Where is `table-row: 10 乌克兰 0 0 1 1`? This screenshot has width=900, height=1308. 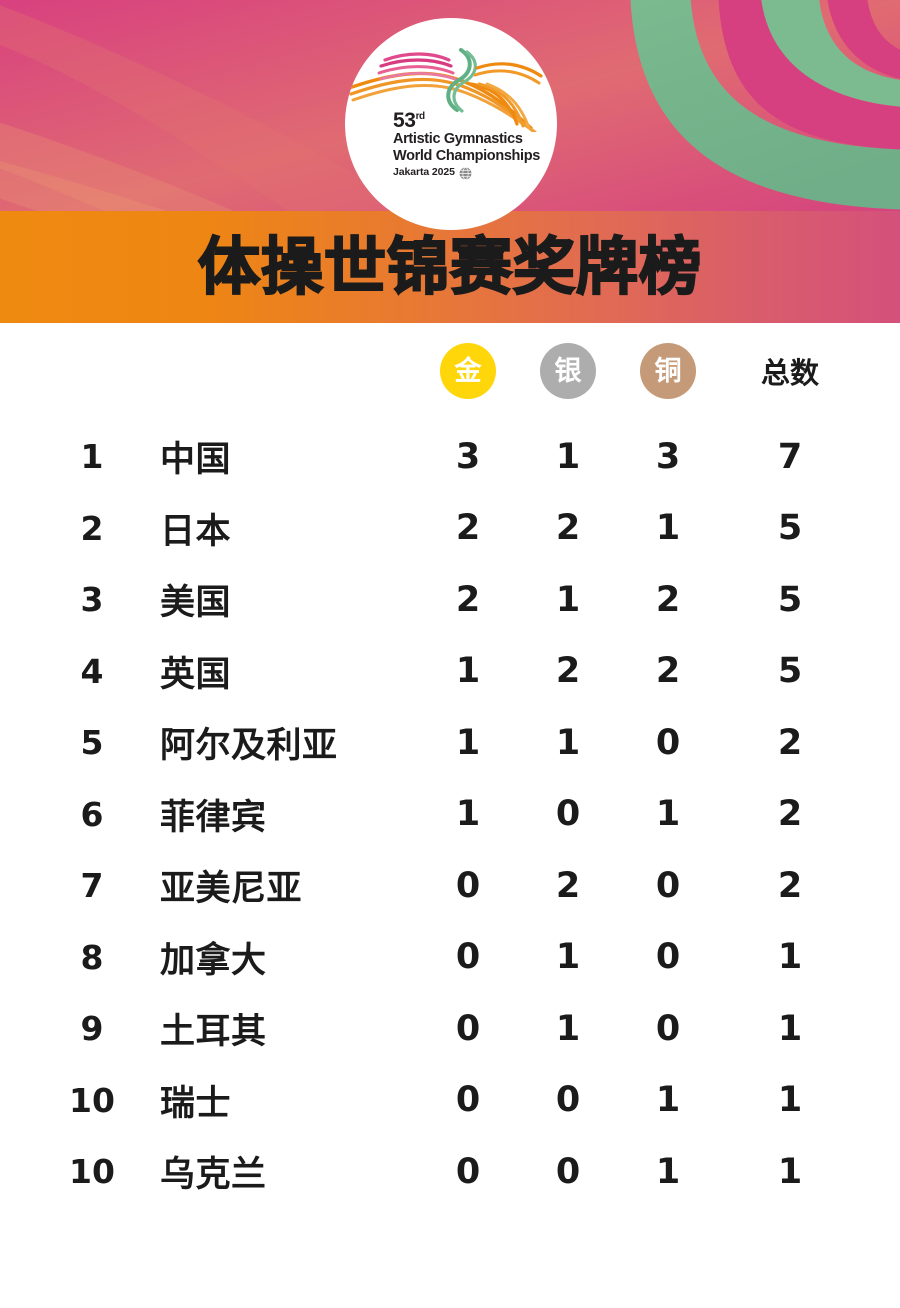
table-row: 10 乌克兰 0 0 1 1 is located at coordinates (450, 1172).